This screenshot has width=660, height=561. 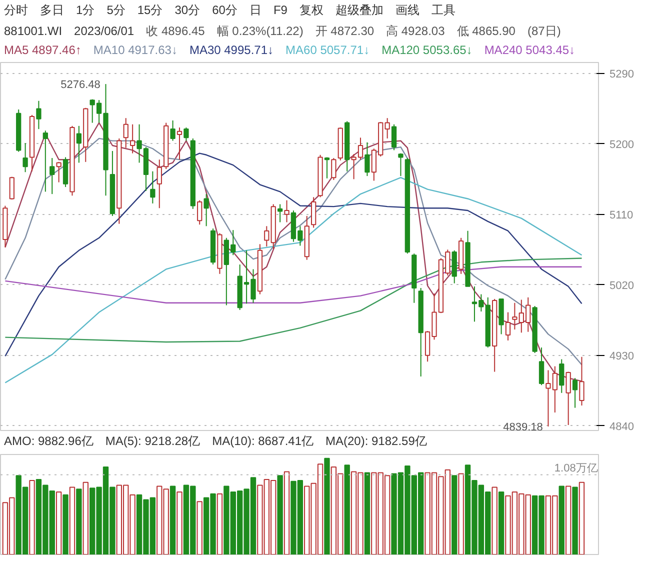 I want to click on text: 分时, so click(x=16, y=11).